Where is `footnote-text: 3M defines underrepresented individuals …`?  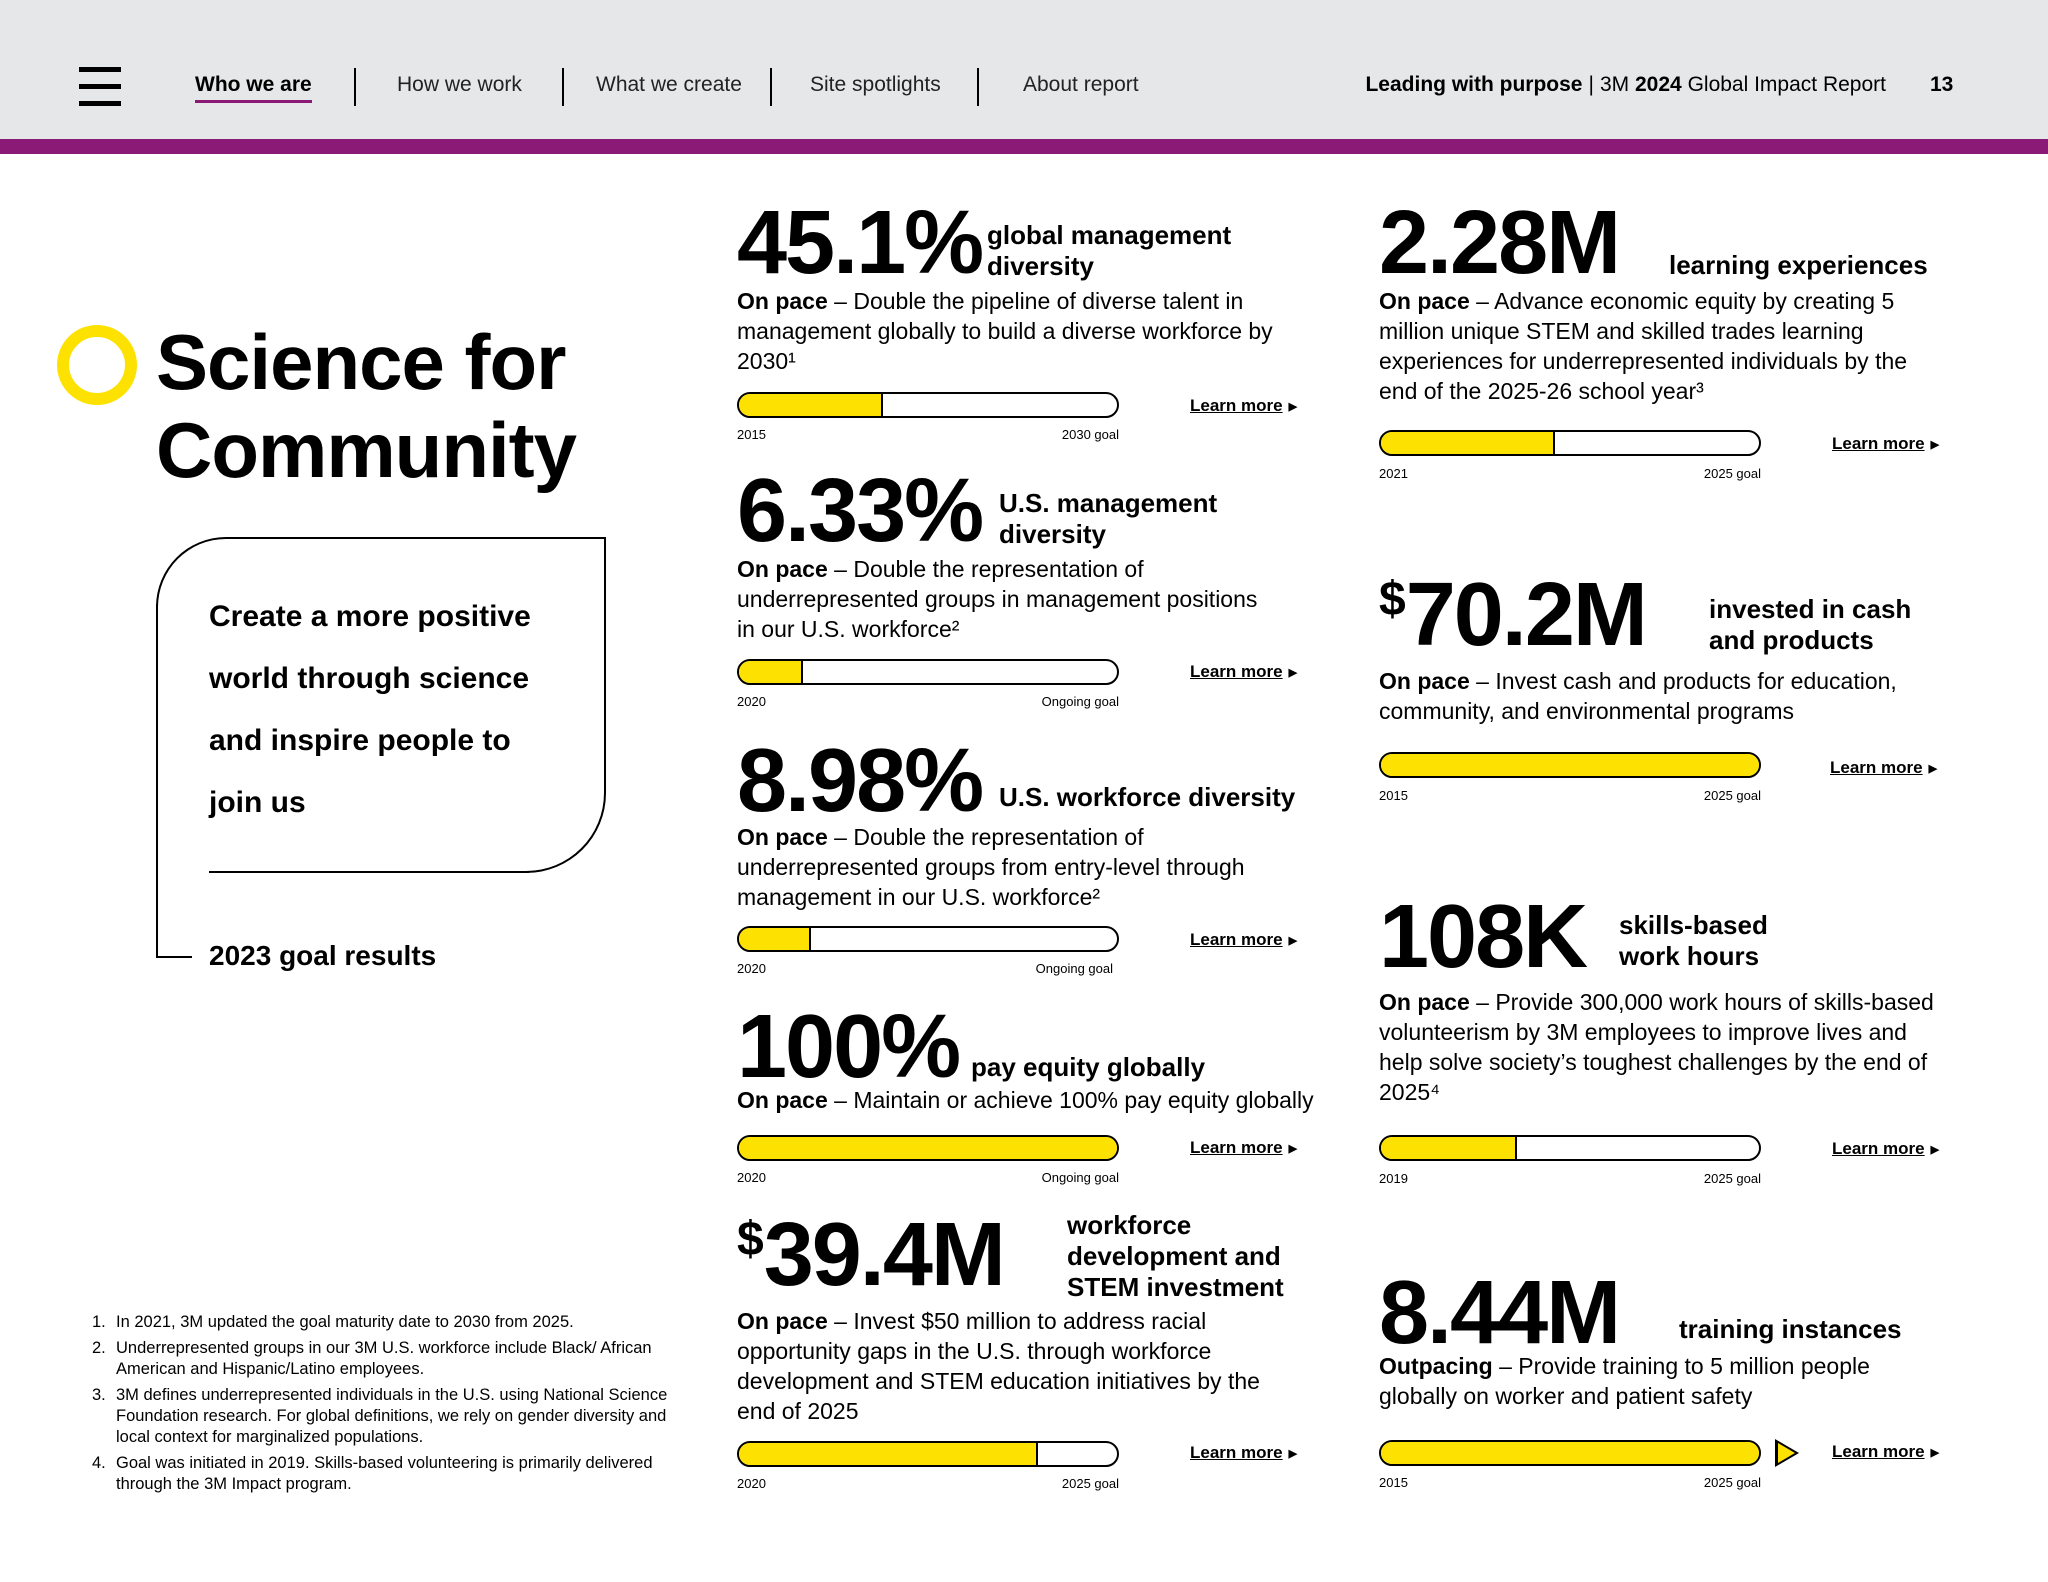
footnote-text: 3M defines underrepresented individuals … is located at coordinates (392, 1416).